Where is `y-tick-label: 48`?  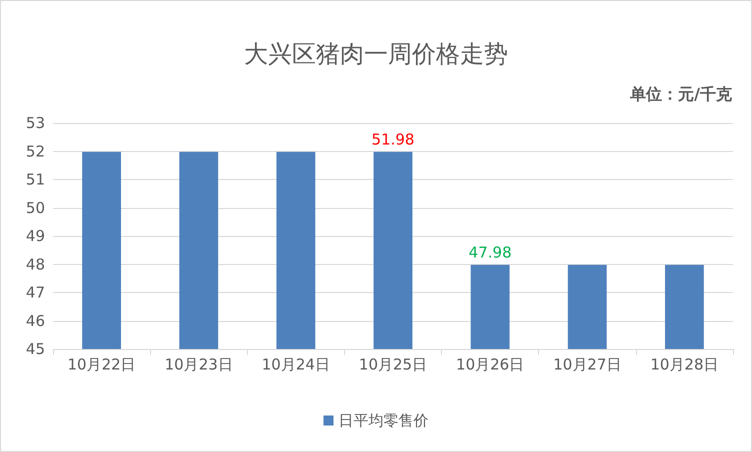 y-tick-label: 48 is located at coordinates (35, 264).